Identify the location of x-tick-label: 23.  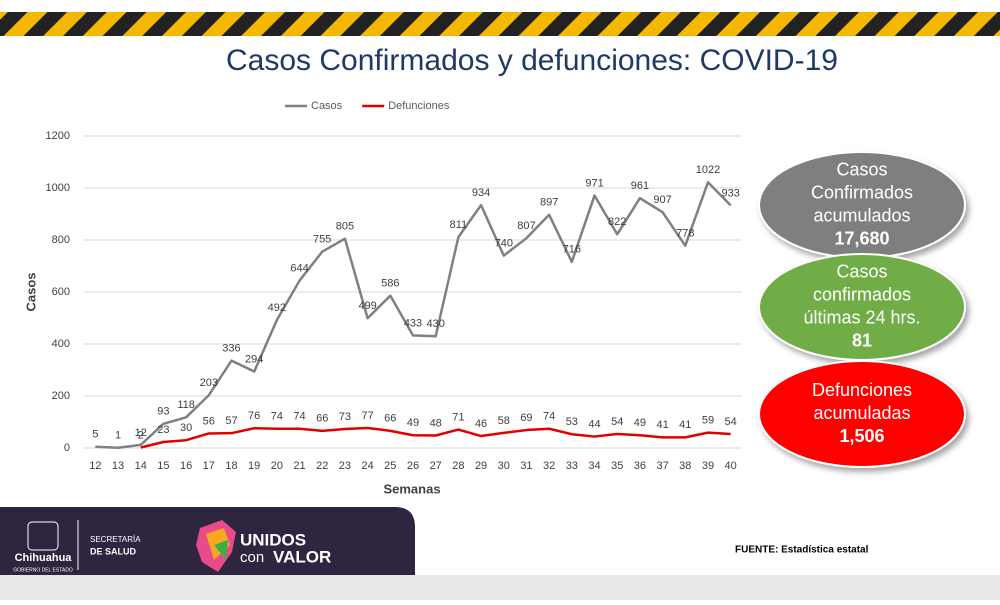
(345, 466).